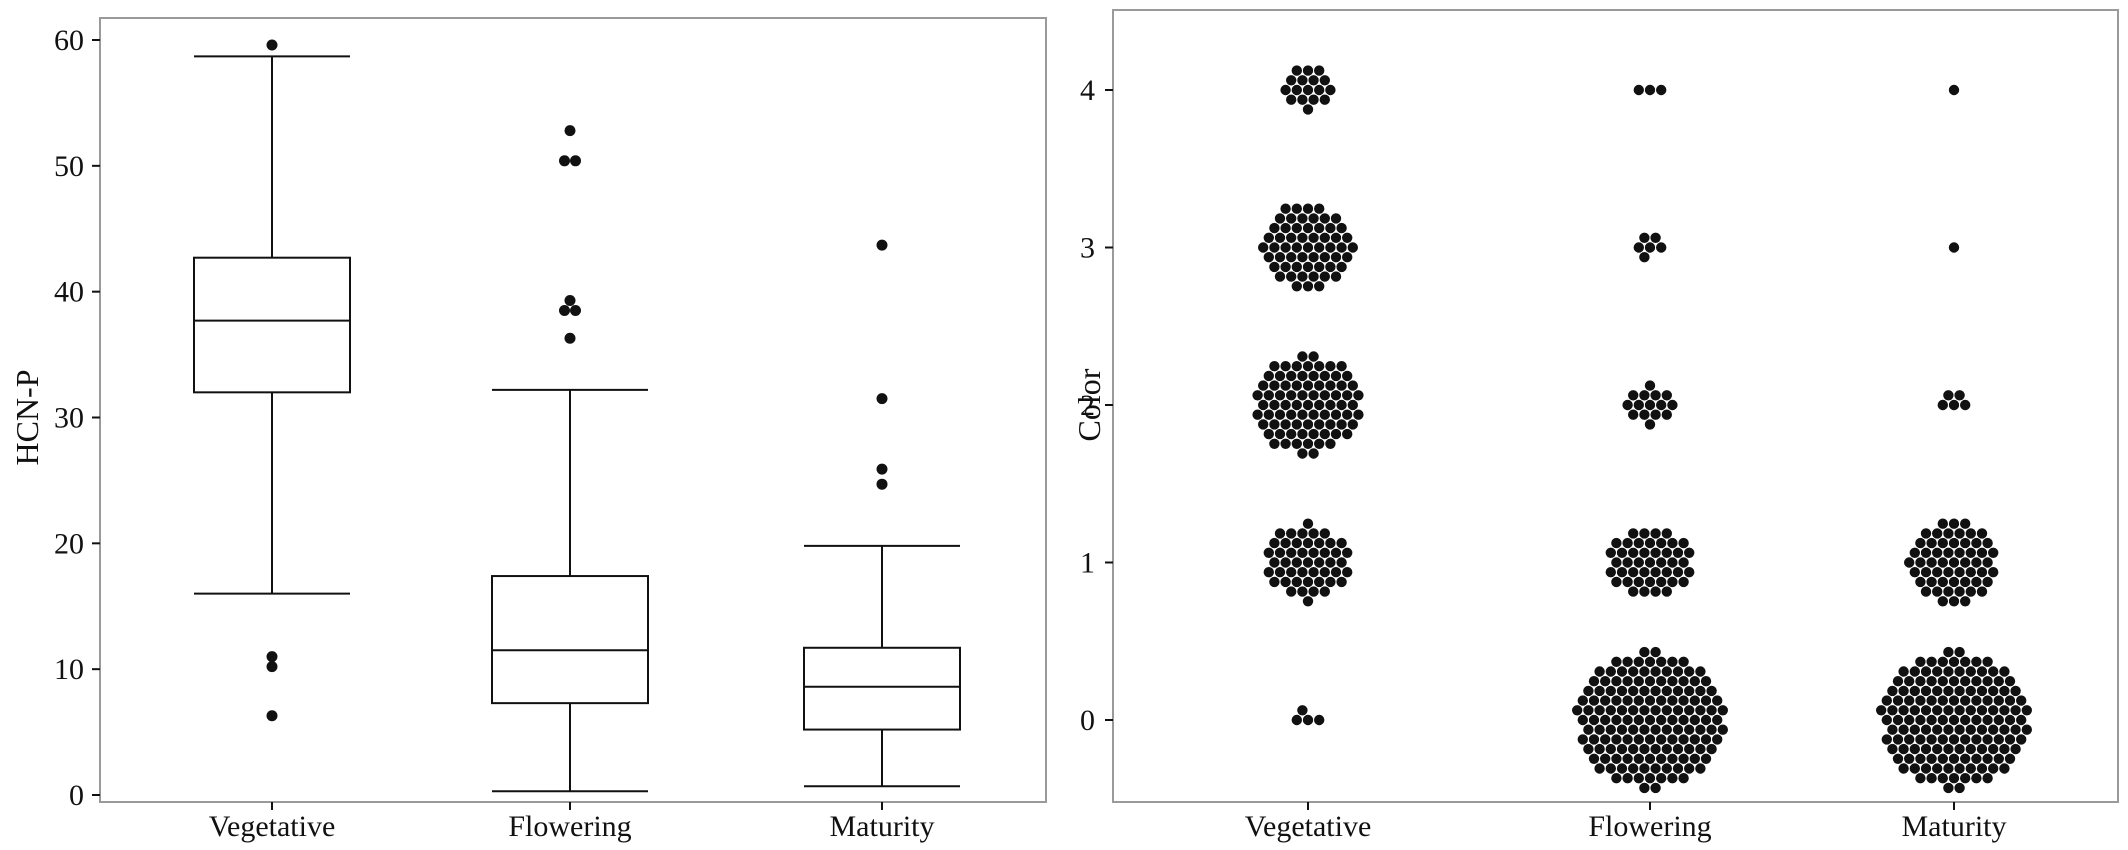 The width and height of the screenshot is (2128, 850). I want to click on y-tick-label: 20, so click(69, 543).